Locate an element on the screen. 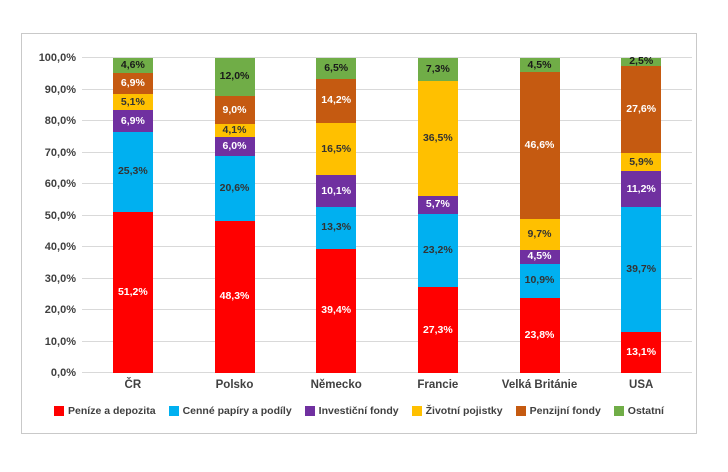  data-label: 9,7% is located at coordinates (539, 233).